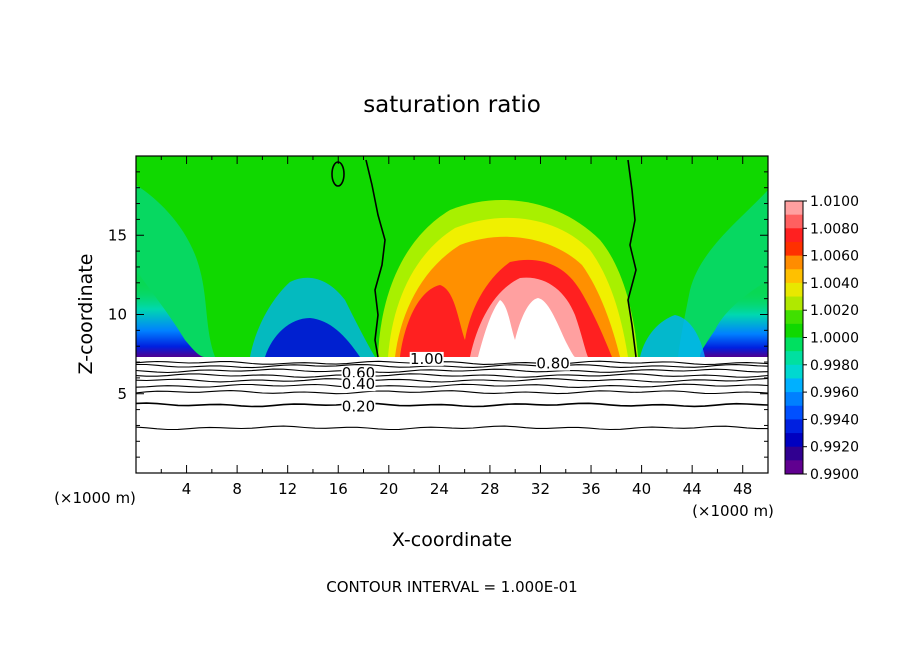 This screenshot has height=658, width=904. I want to click on contour-label: 0.20, so click(358, 406).